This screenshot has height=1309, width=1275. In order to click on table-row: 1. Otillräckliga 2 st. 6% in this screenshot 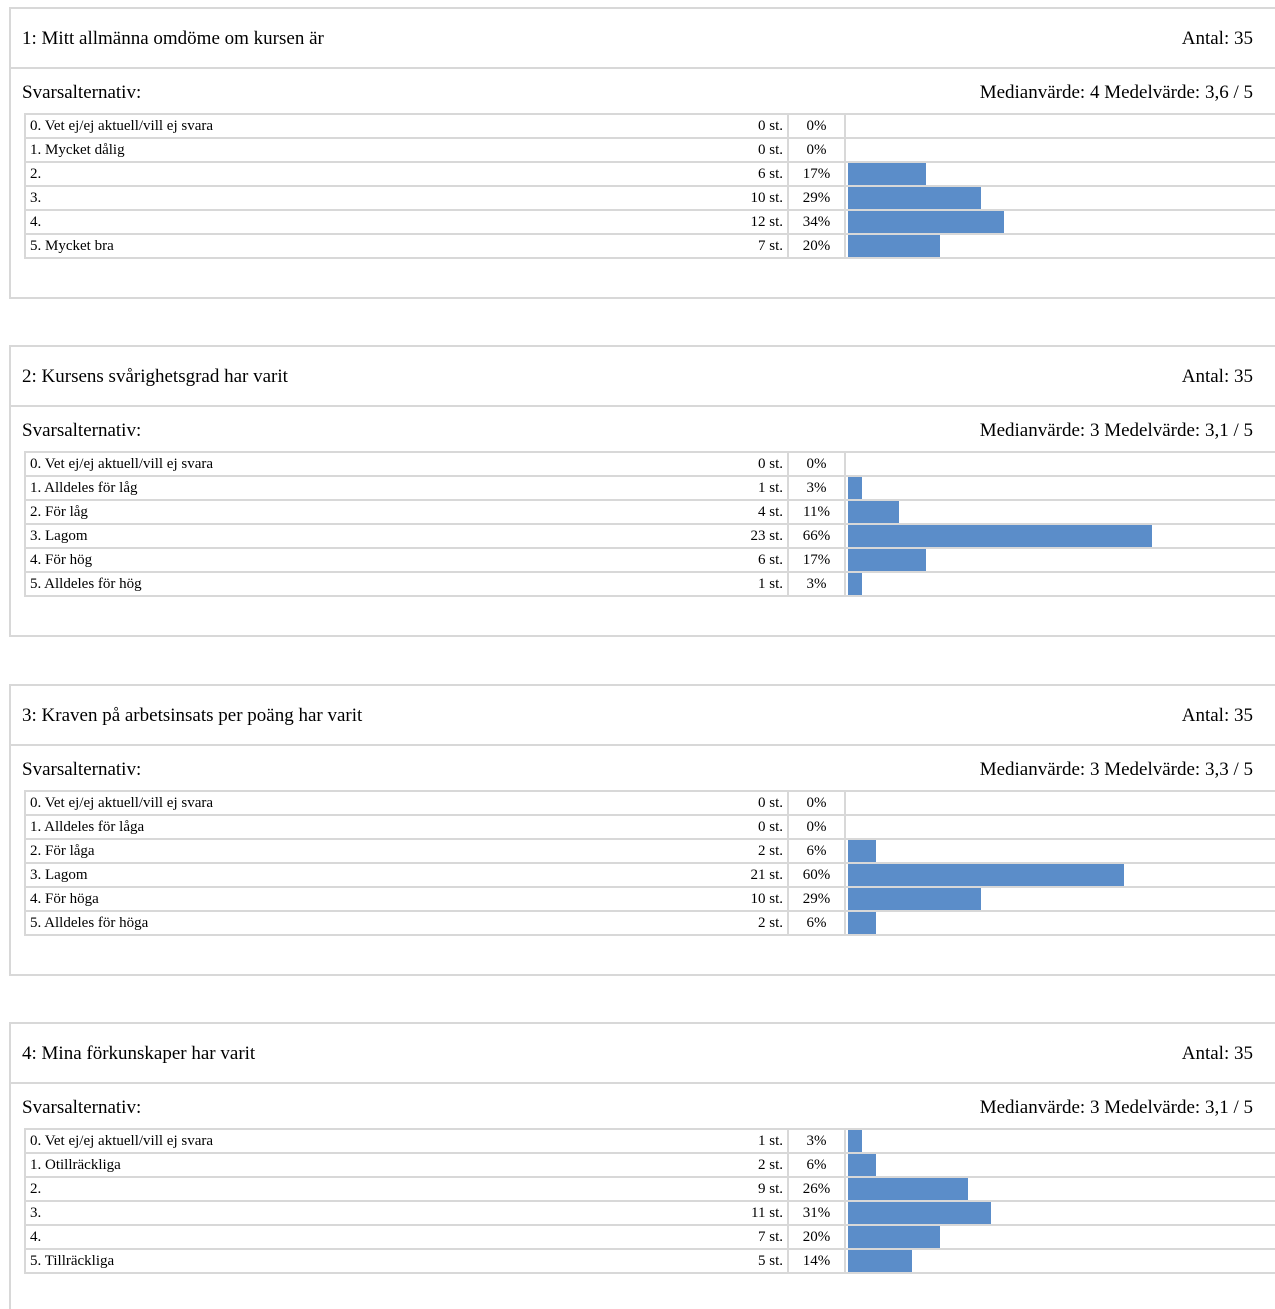, I will do `click(649, 1165)`.